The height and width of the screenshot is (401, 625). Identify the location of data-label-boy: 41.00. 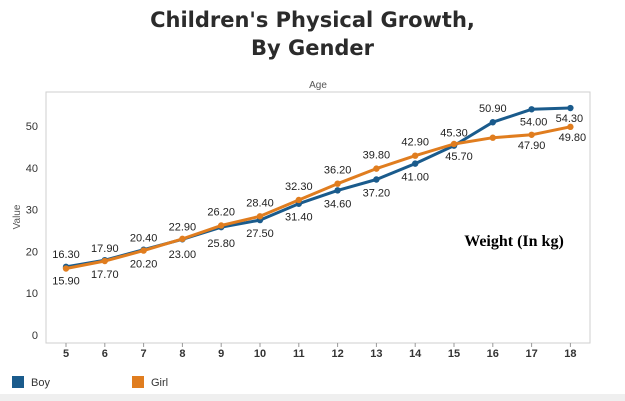
(415, 178).